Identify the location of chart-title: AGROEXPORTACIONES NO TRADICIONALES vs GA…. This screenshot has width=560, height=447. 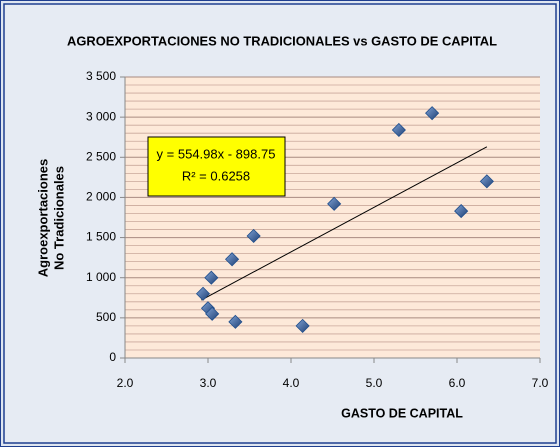
(282, 41).